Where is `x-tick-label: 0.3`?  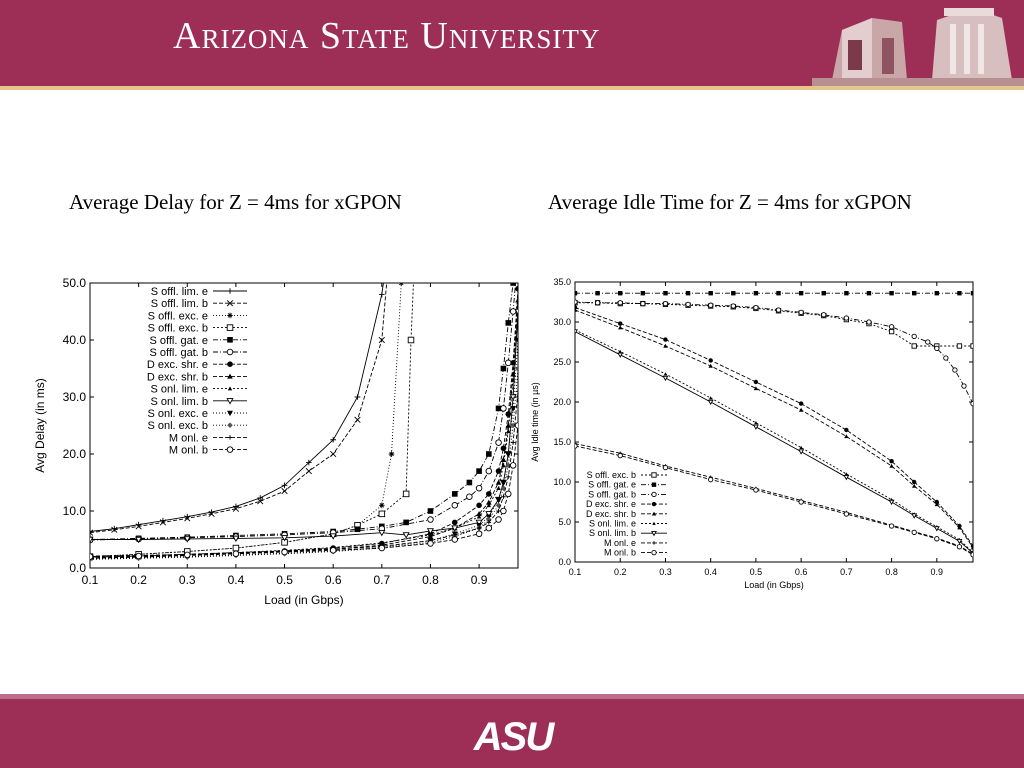
x-tick-label: 0.3 is located at coordinates (665, 572).